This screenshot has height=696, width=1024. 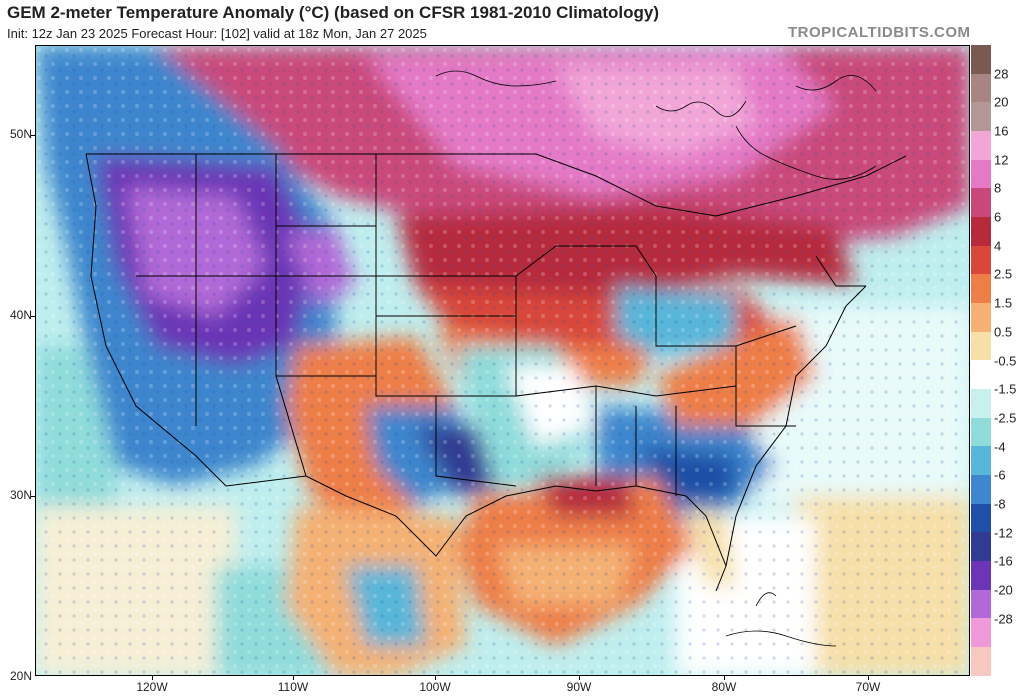 I want to click on color-scale-label: 2.5, so click(x=1003, y=274).